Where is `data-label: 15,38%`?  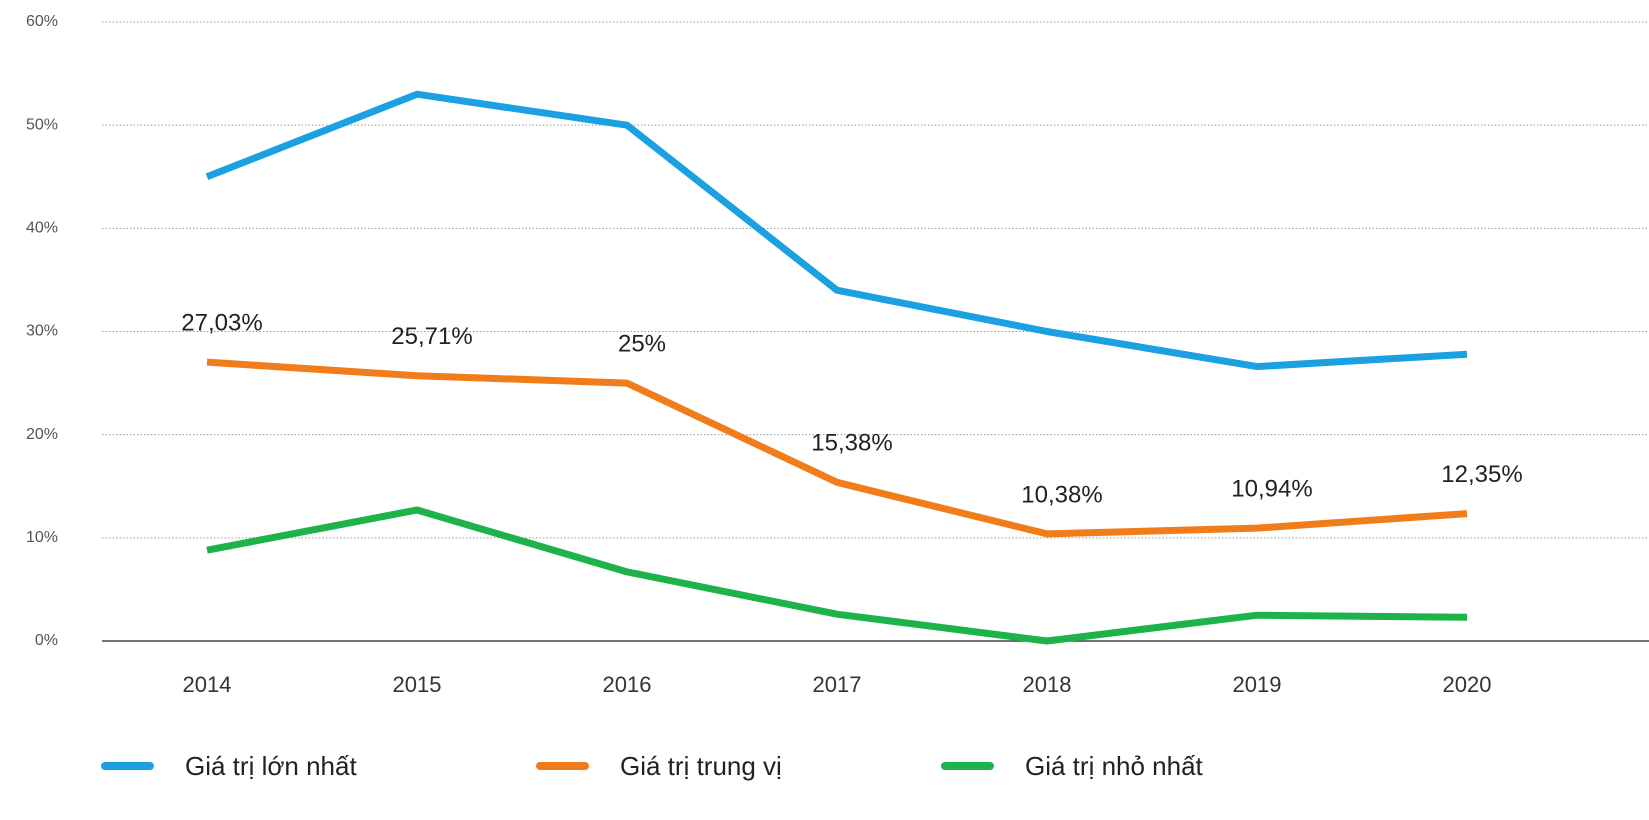 data-label: 15,38% is located at coordinates (851, 443).